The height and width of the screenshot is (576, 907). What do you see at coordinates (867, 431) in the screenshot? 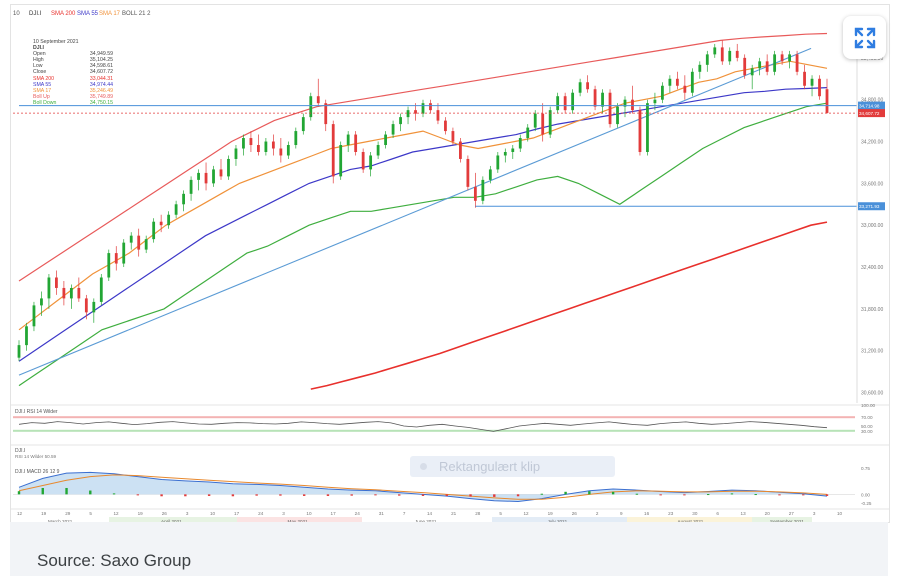
I see `rsi-level: 30.00` at bounding box center [867, 431].